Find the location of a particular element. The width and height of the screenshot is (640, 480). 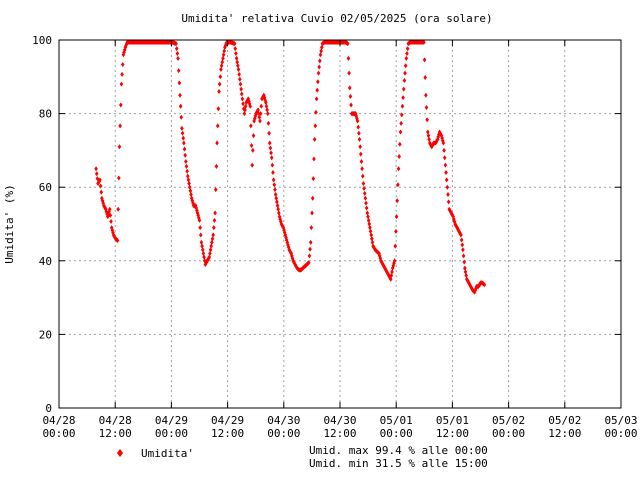

x-tick-date: 04/29 is located at coordinates (227, 420).